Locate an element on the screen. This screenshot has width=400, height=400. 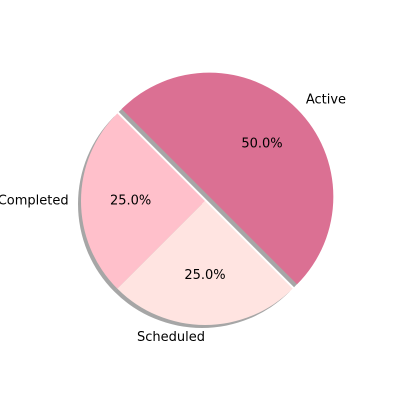
pie-slice-completed is located at coordinates (142, 201).